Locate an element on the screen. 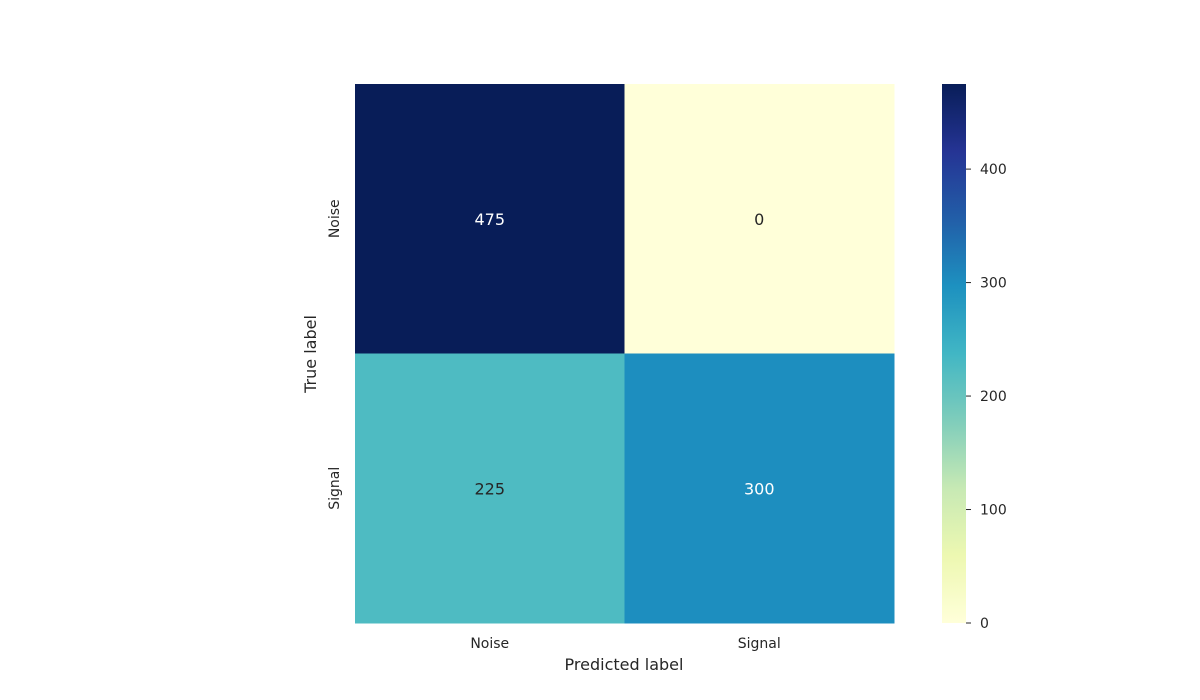 This screenshot has width=1200, height=700. x-axis-ticks: Noise Signal is located at coordinates (625, 644).